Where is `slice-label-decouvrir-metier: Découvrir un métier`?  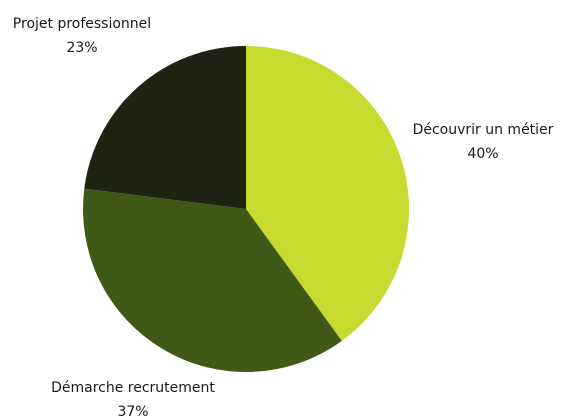 slice-label-decouvrir-metier: Découvrir un métier is located at coordinates (483, 130).